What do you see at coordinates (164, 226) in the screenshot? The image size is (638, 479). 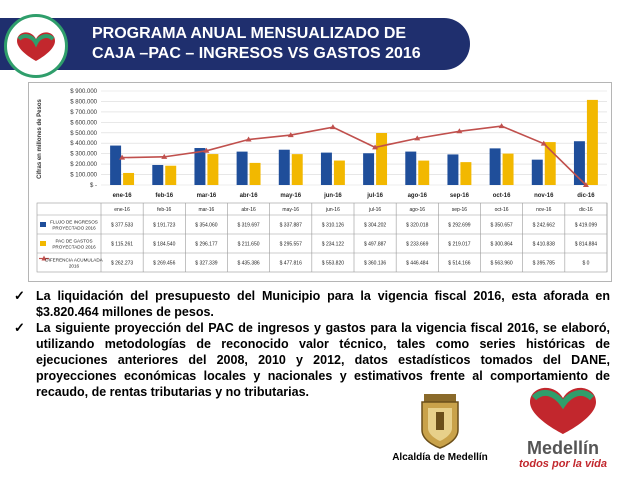 I see `table-value-cell: $ 191.723` at bounding box center [164, 226].